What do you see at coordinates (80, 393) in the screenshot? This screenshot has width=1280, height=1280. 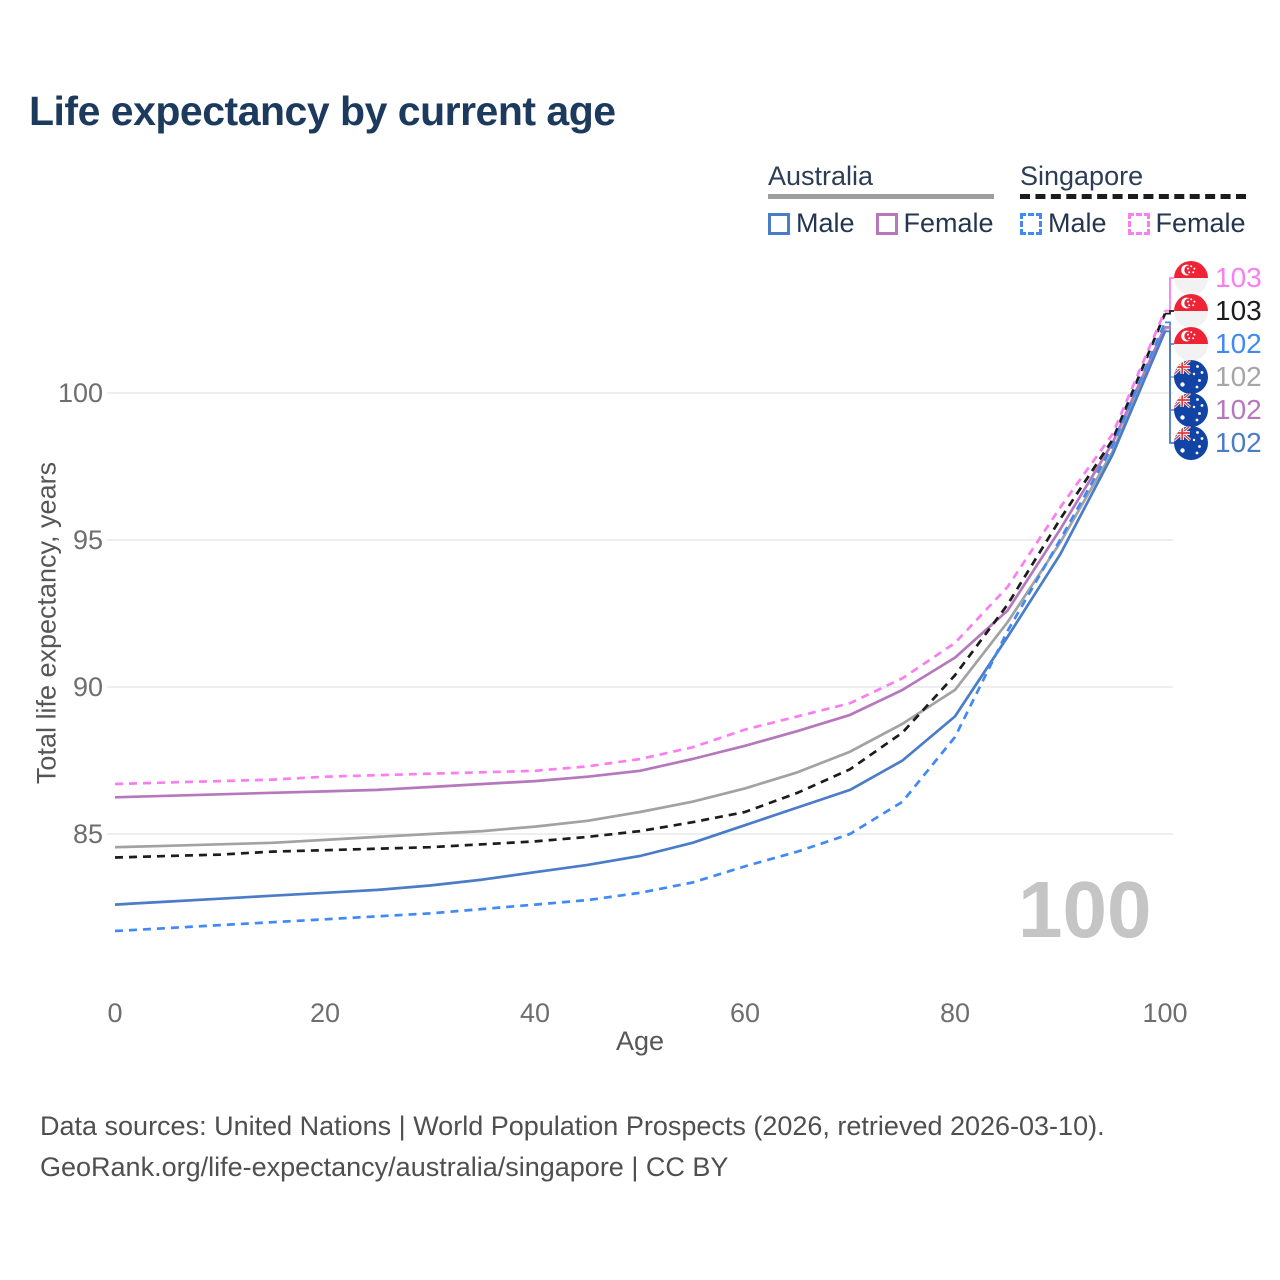 I see `y-tick-100: 100` at bounding box center [80, 393].